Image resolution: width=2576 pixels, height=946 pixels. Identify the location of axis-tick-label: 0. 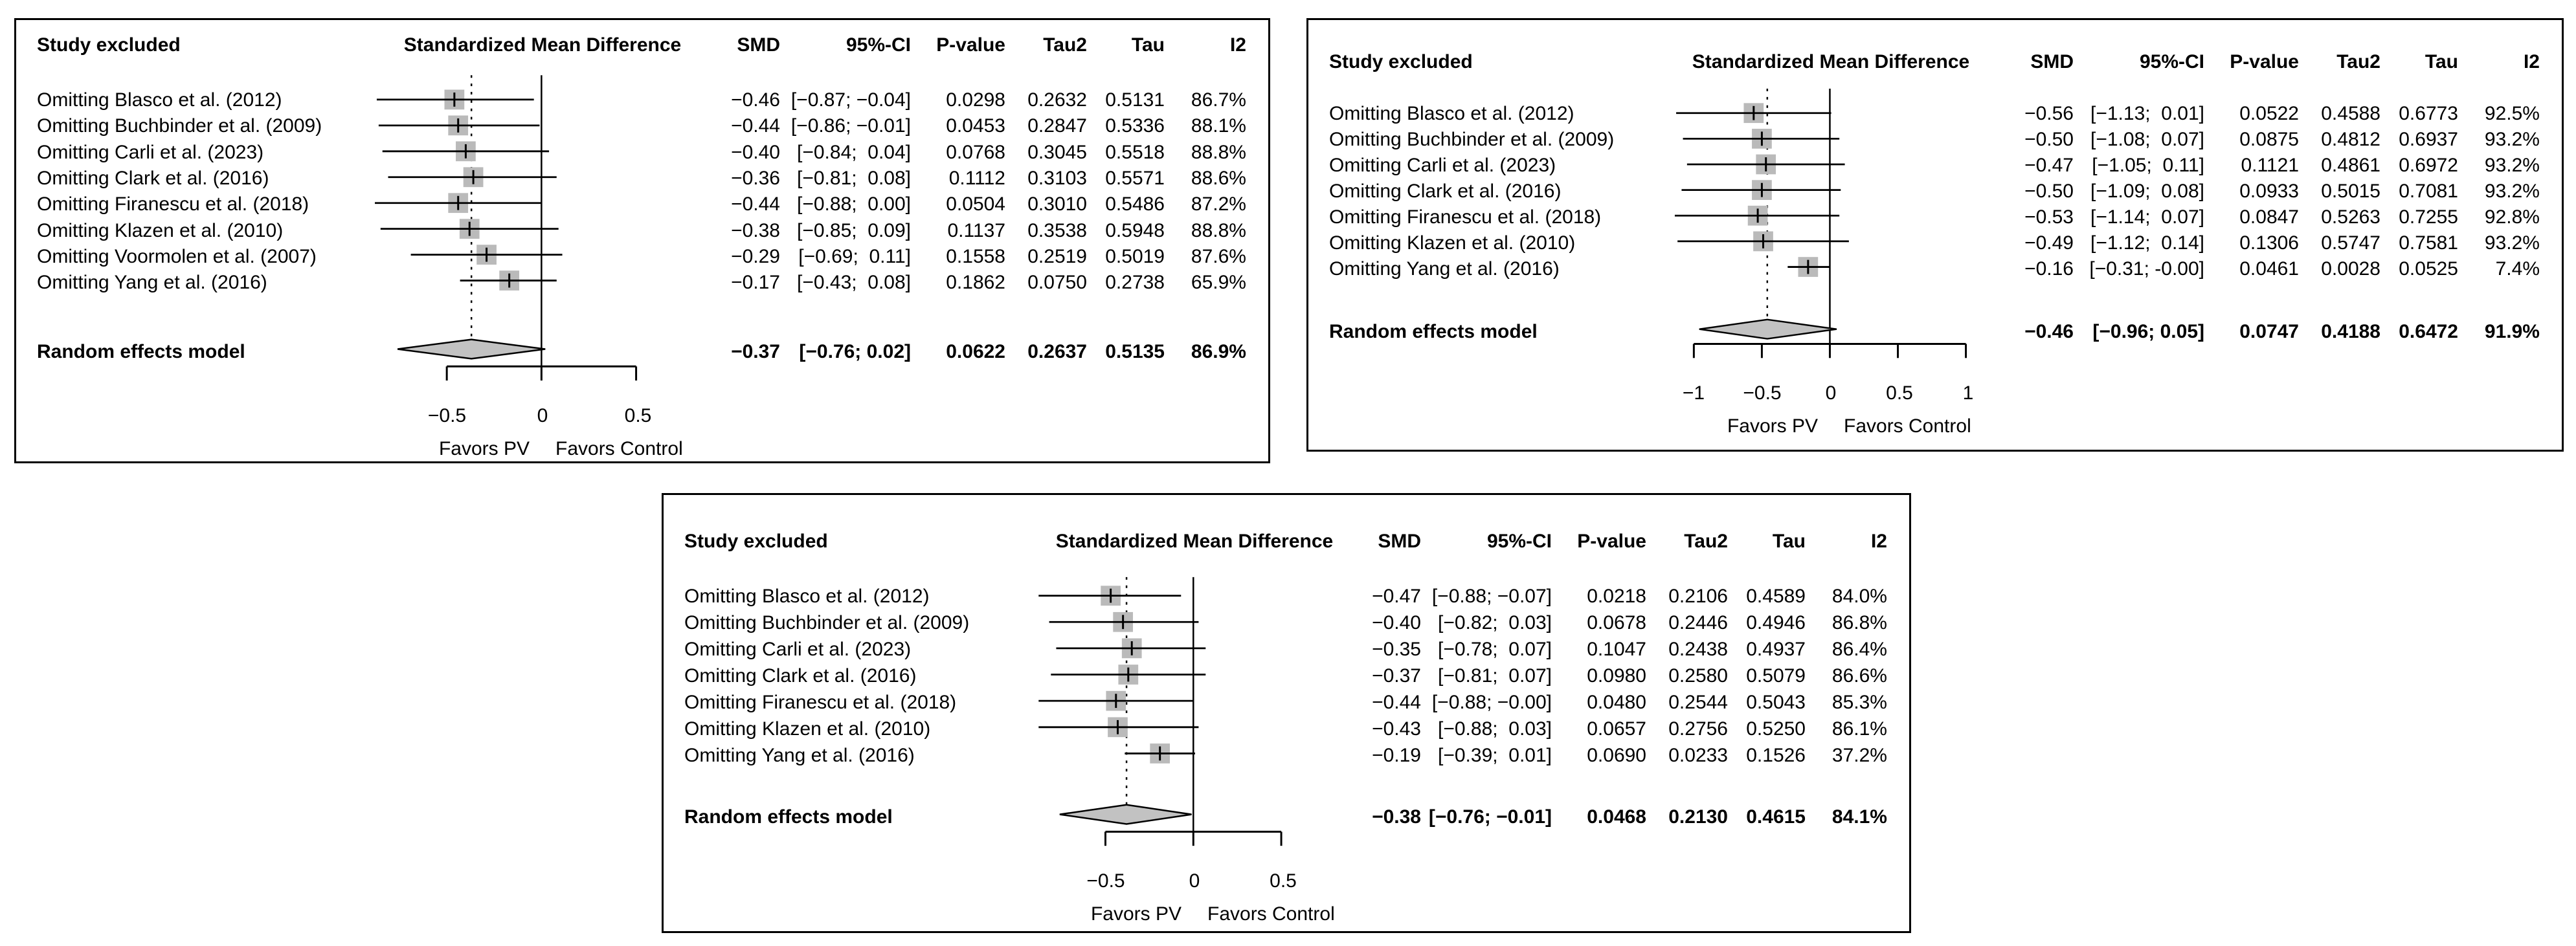
(542, 415).